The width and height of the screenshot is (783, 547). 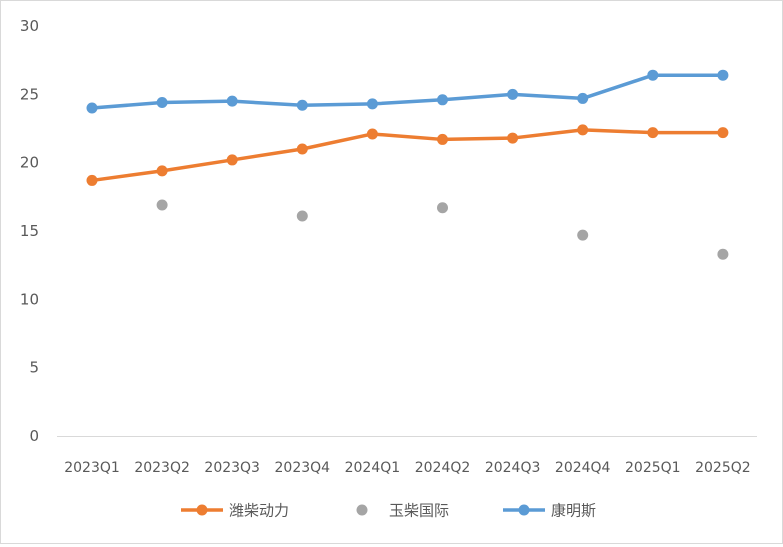 I want to click on x-tick-label: 2023Q2, so click(x=162, y=468).